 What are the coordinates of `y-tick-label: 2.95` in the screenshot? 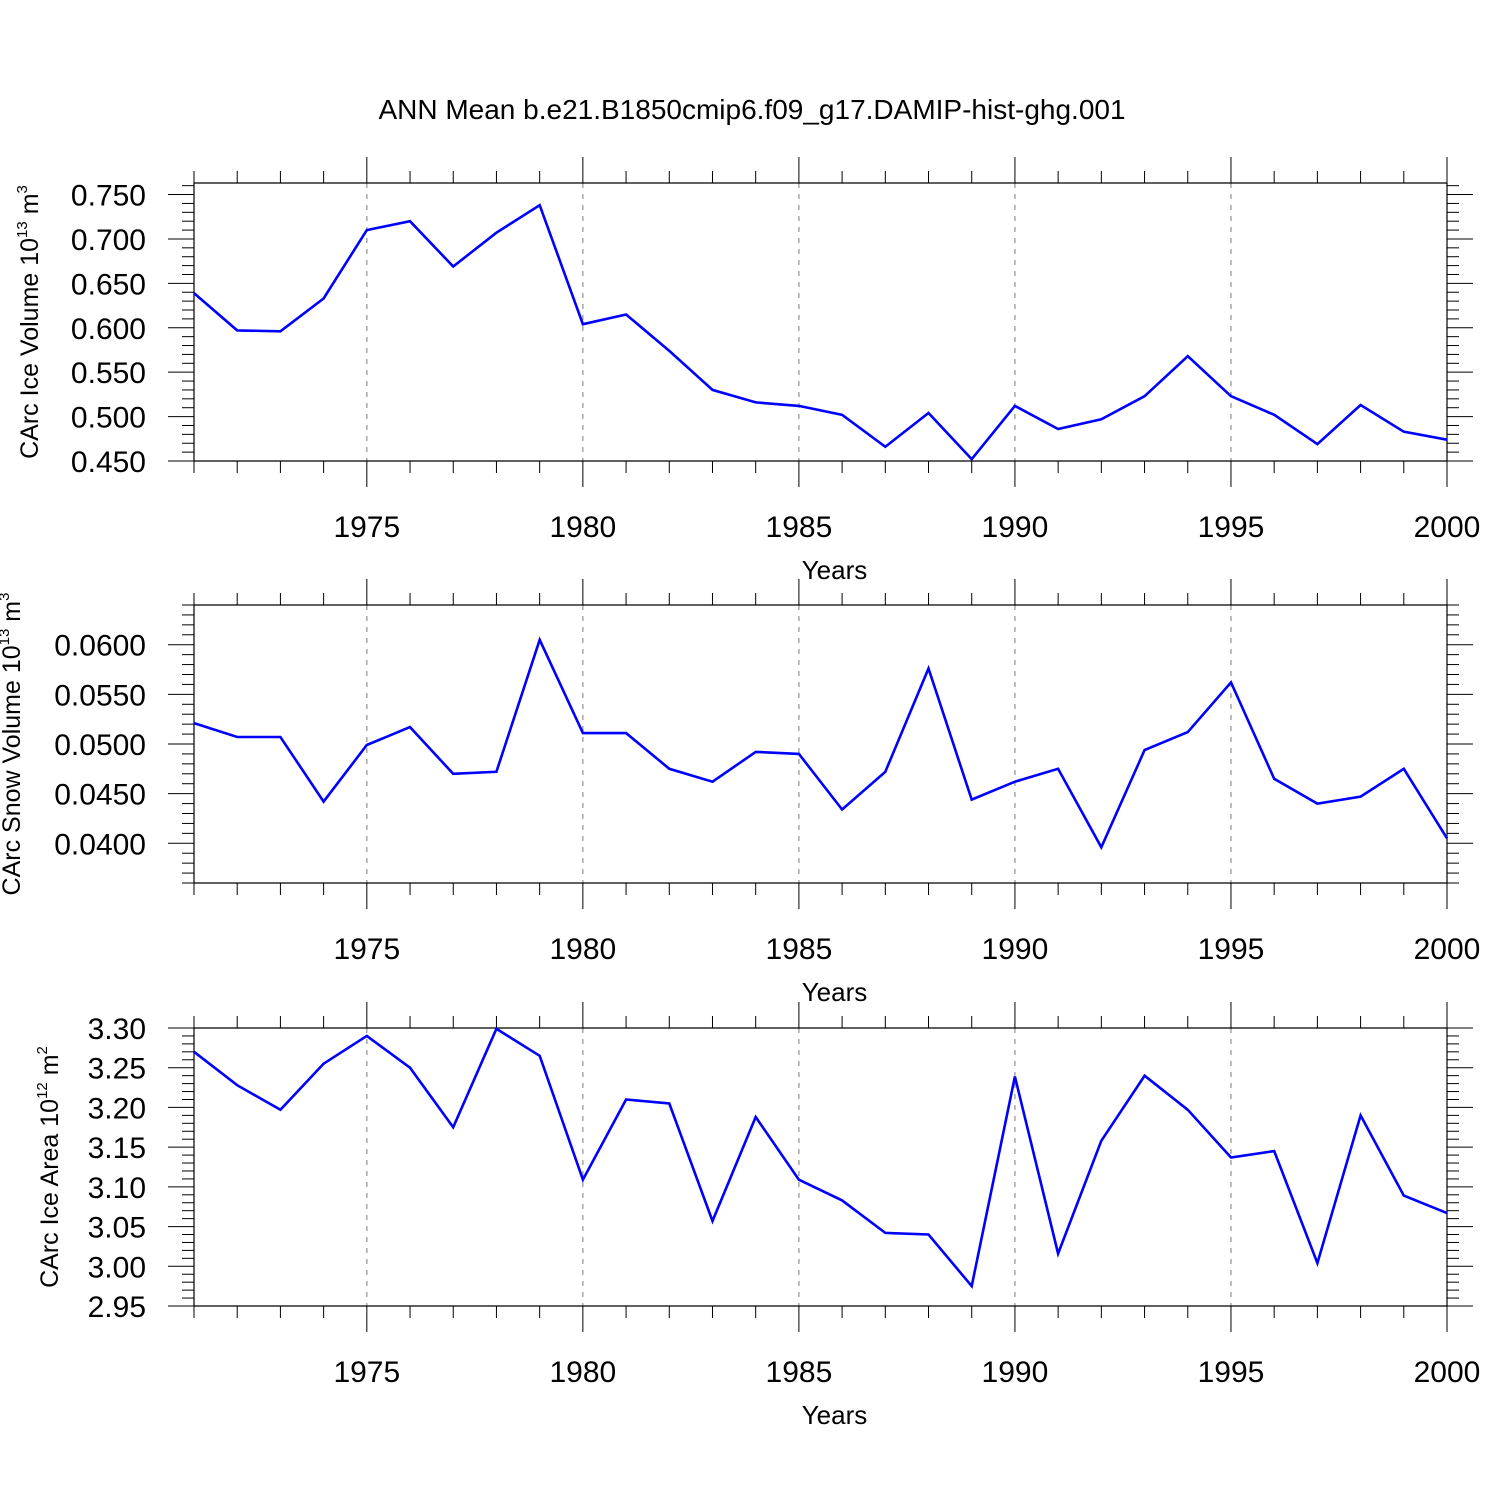 It's located at (117, 1307).